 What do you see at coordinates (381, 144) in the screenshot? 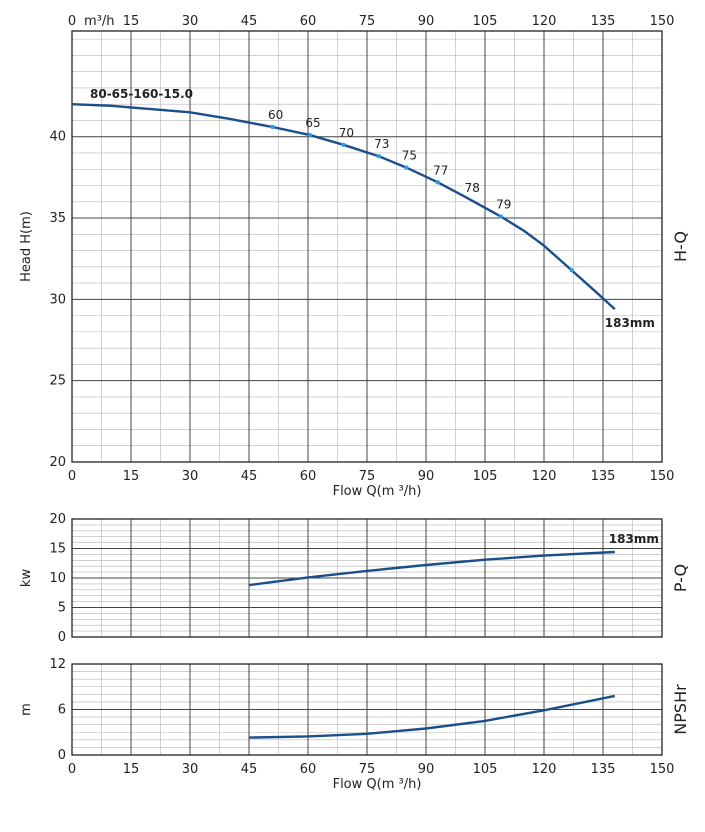
I see `efficiency-label: 73` at bounding box center [381, 144].